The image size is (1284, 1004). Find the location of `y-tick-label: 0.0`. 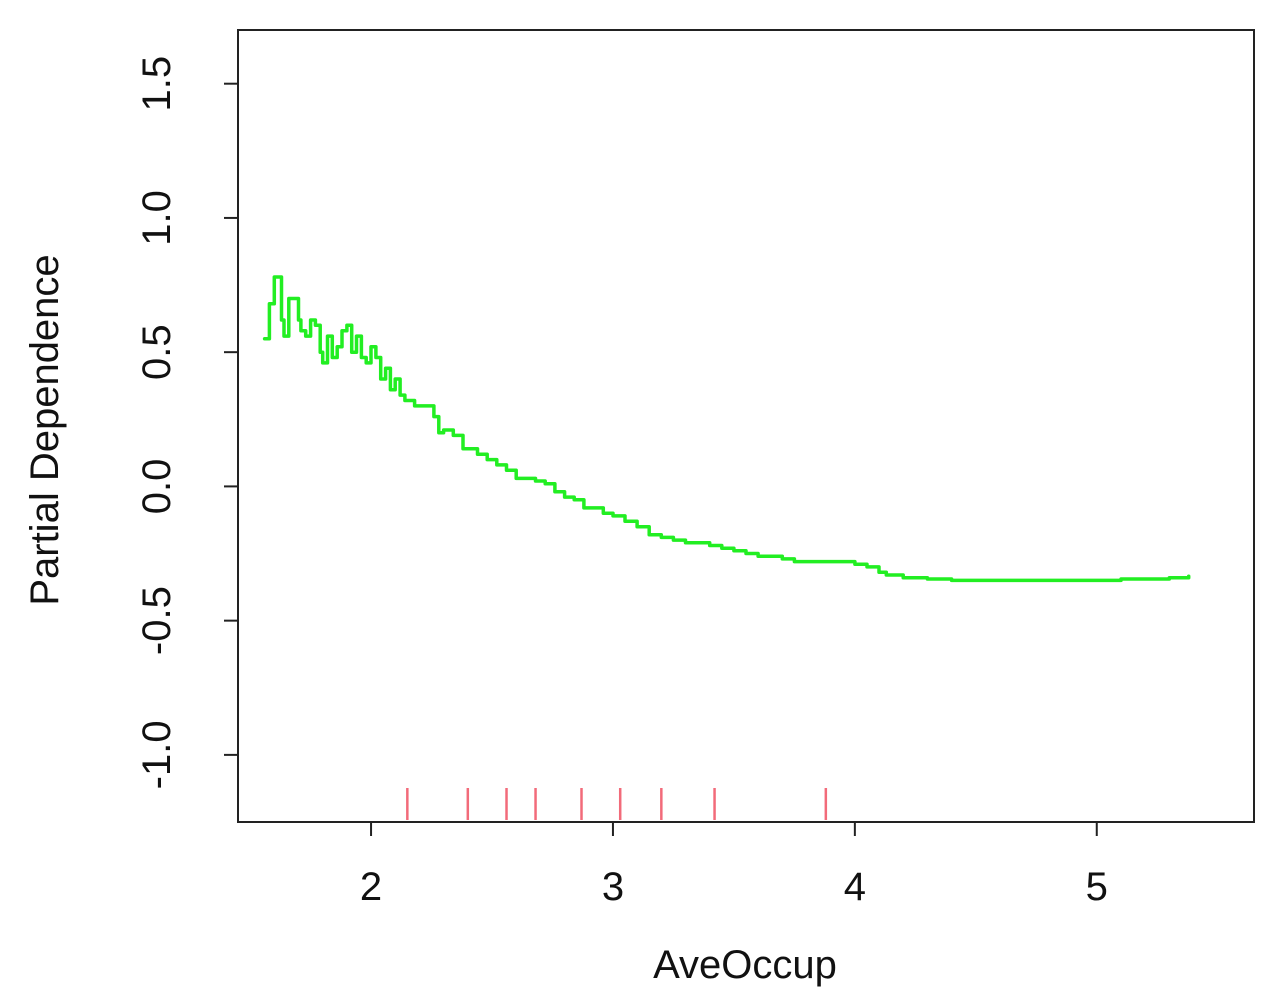

y-tick-label: 0.0 is located at coordinates (157, 487).